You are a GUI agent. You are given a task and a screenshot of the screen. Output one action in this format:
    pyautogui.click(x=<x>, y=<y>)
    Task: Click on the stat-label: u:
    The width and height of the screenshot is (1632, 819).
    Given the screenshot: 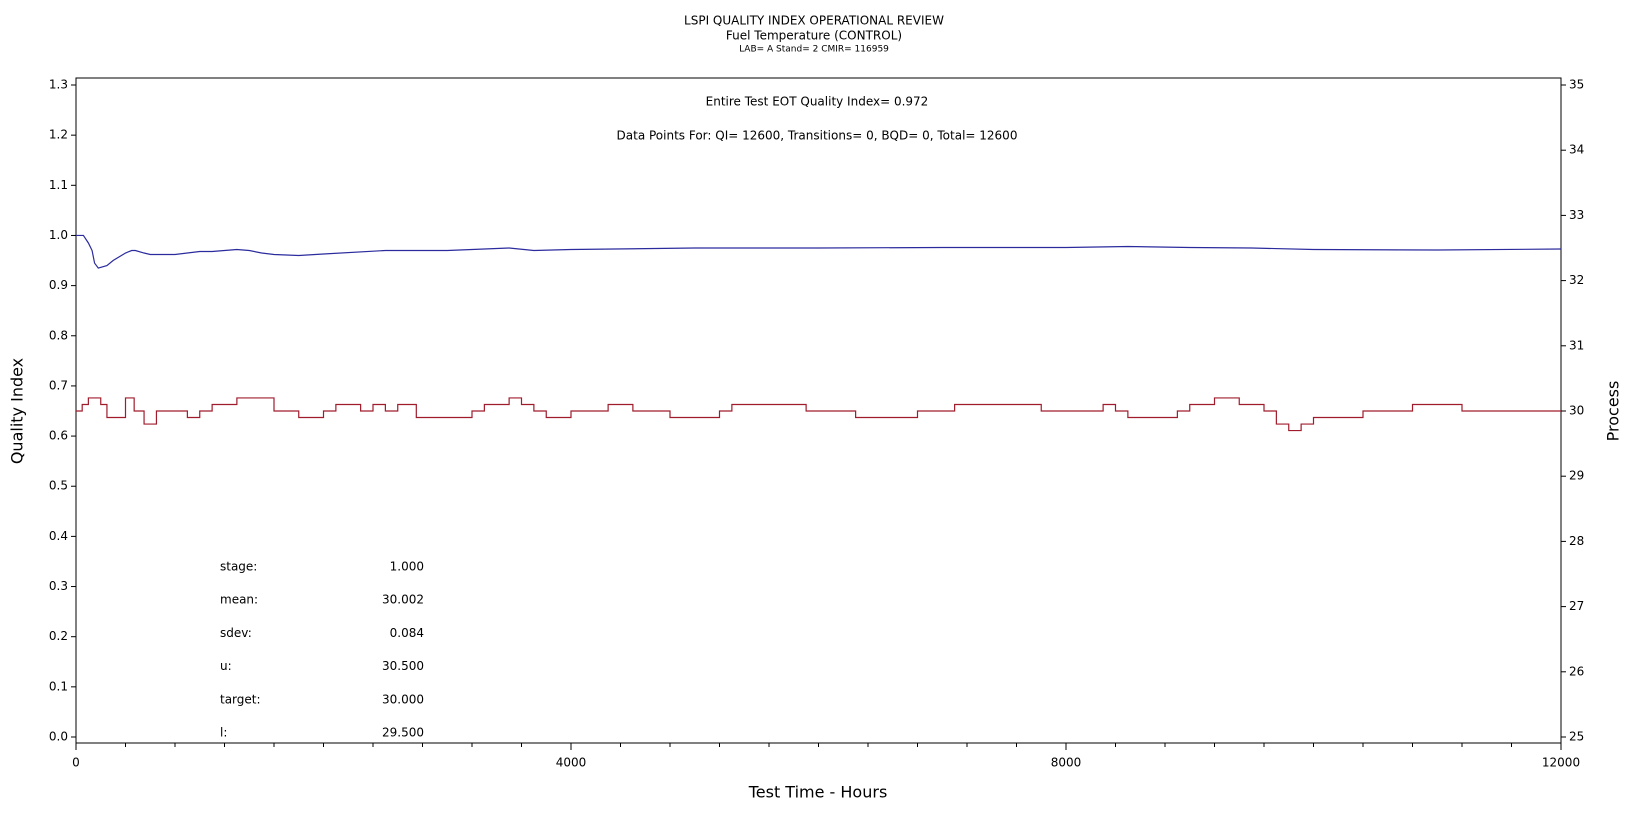 What is the action you would take?
    pyautogui.click(x=226, y=666)
    